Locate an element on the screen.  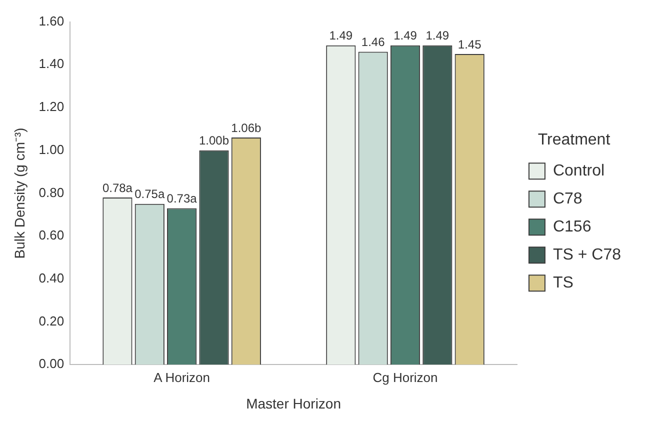
data-label: 1.46 is located at coordinates (373, 42).